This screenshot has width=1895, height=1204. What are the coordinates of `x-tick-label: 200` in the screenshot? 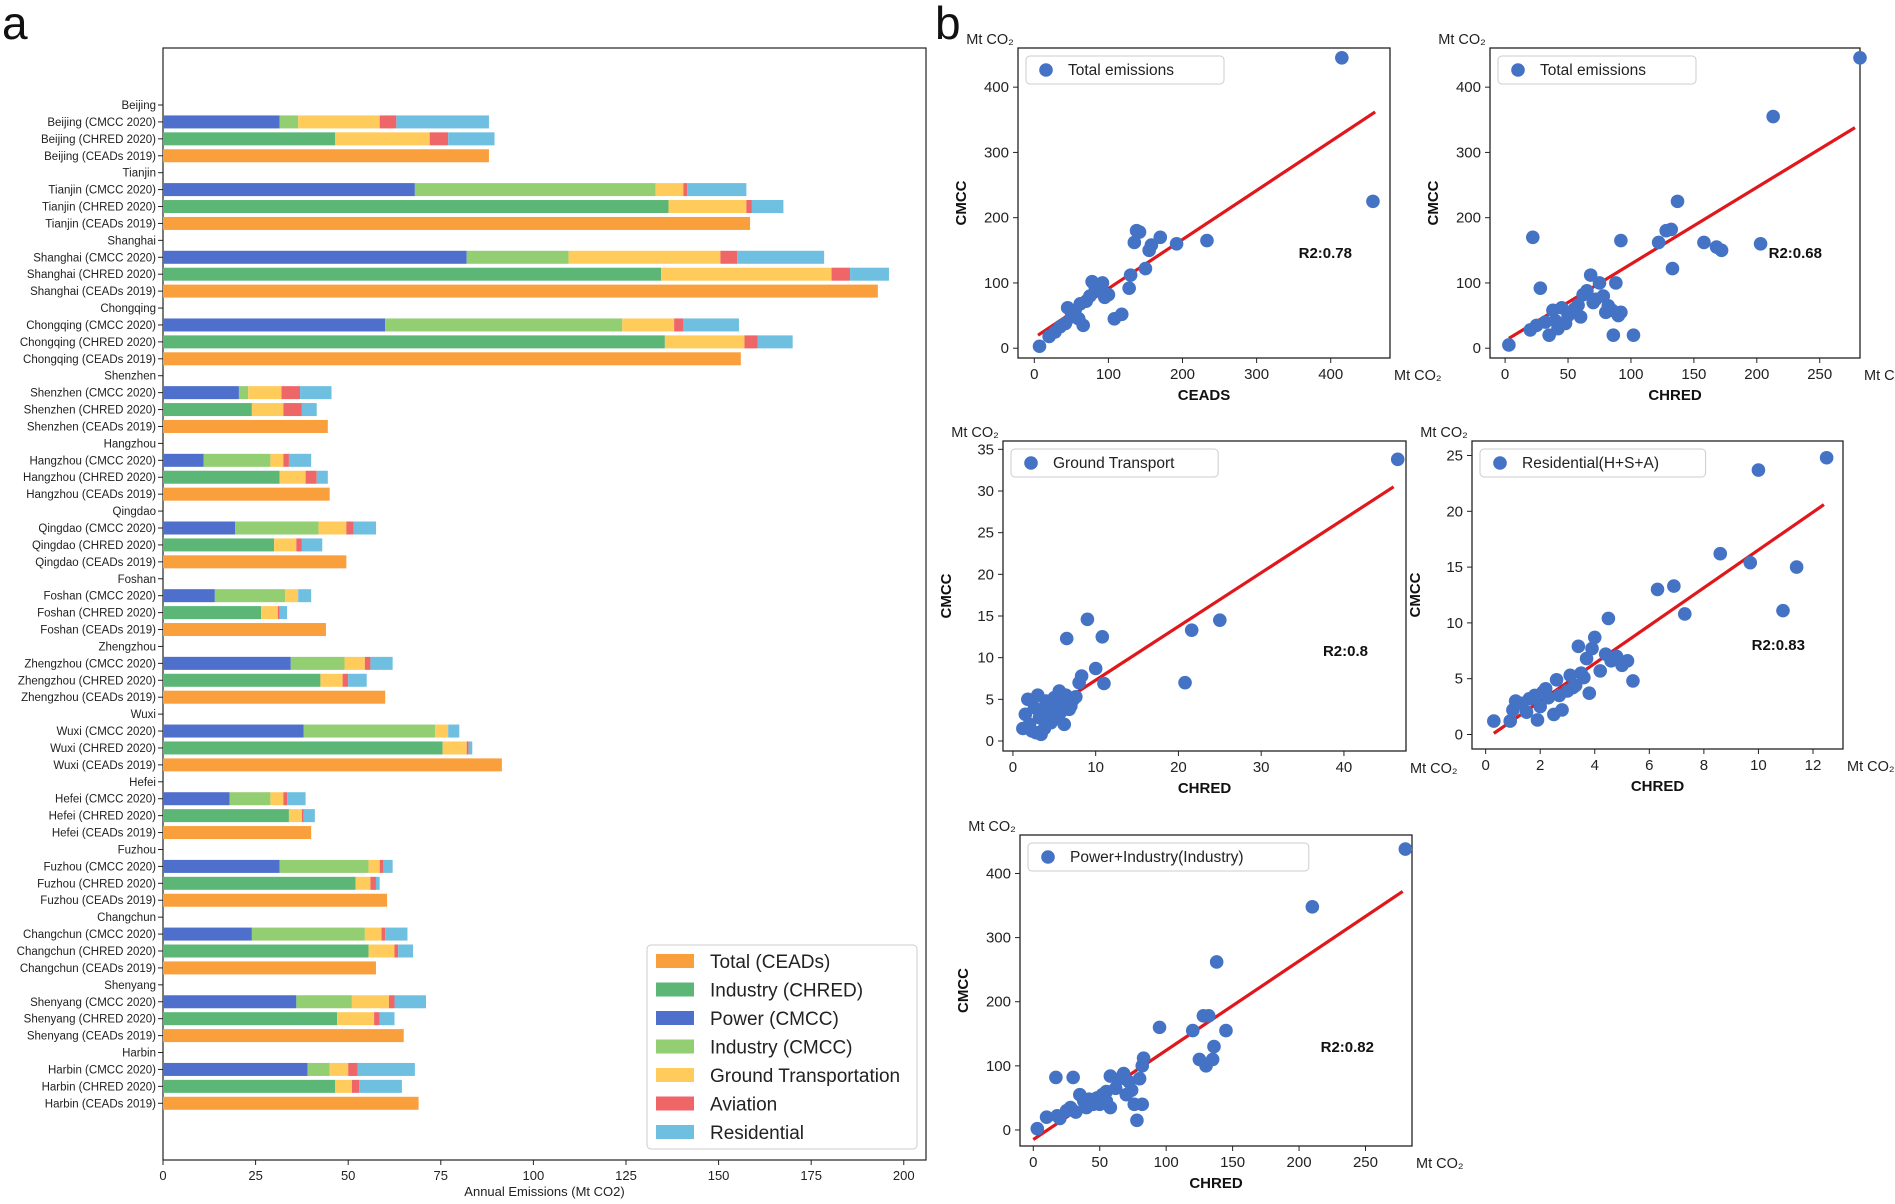 It's located at (1299, 1162).